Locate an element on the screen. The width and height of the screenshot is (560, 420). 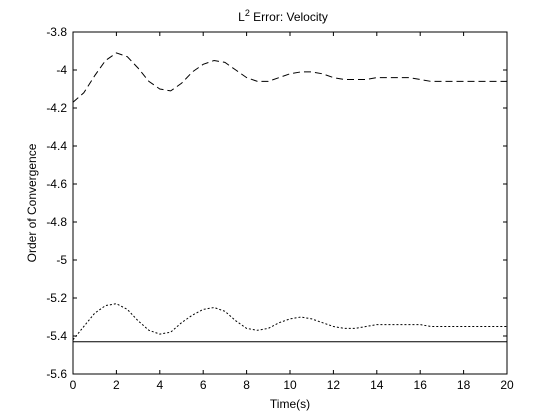
chart-title: L2 Error: Velocity is located at coordinates (283, 16).